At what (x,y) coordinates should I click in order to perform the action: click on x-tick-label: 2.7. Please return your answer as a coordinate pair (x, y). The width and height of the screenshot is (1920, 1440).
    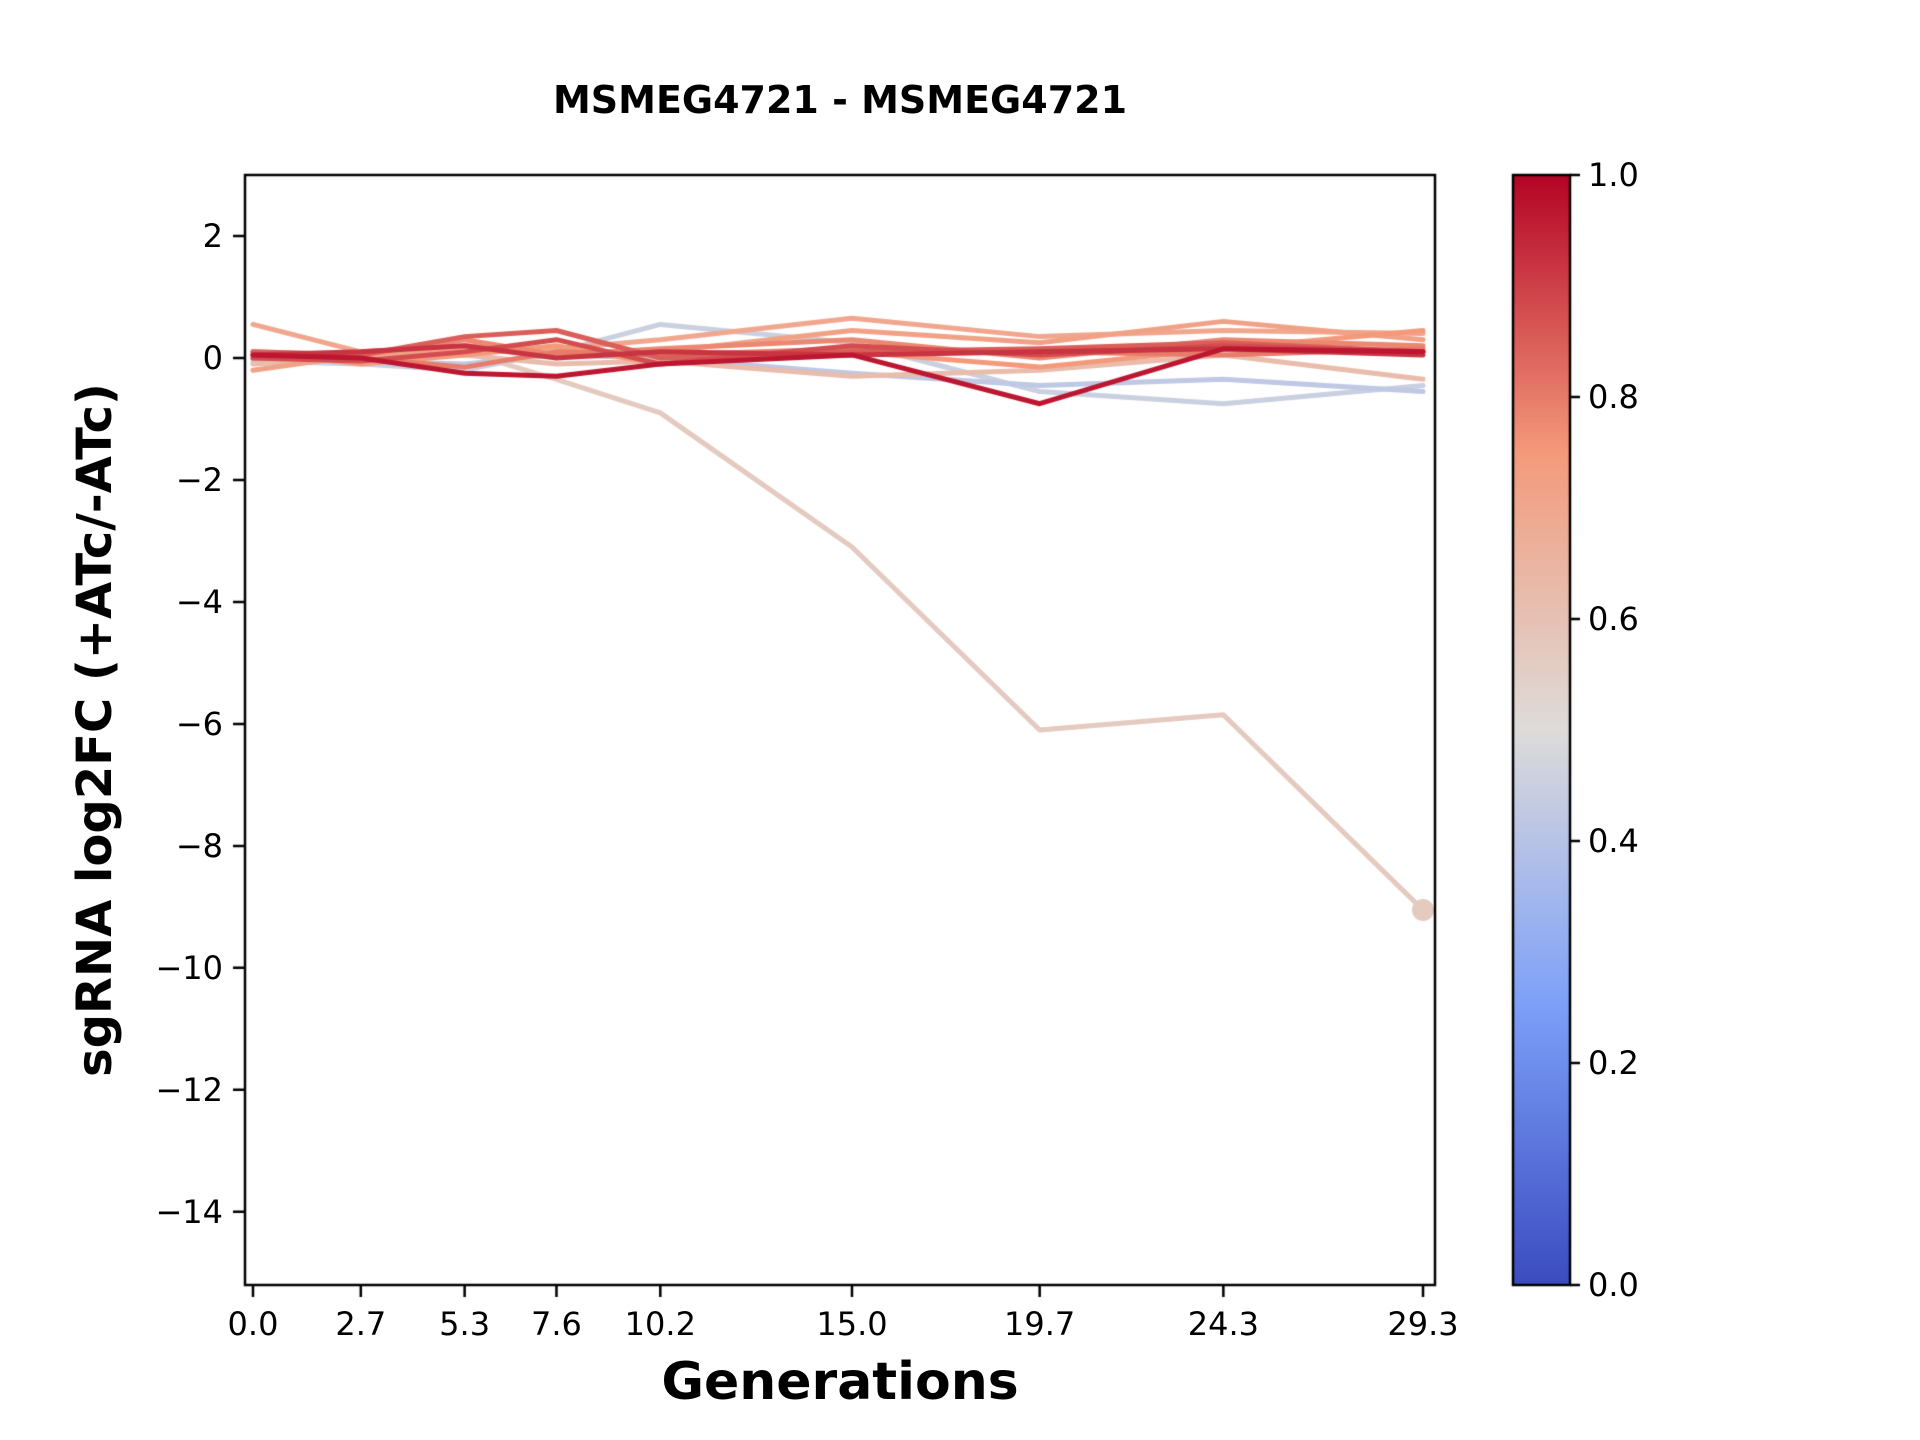
    Looking at the image, I should click on (361, 1324).